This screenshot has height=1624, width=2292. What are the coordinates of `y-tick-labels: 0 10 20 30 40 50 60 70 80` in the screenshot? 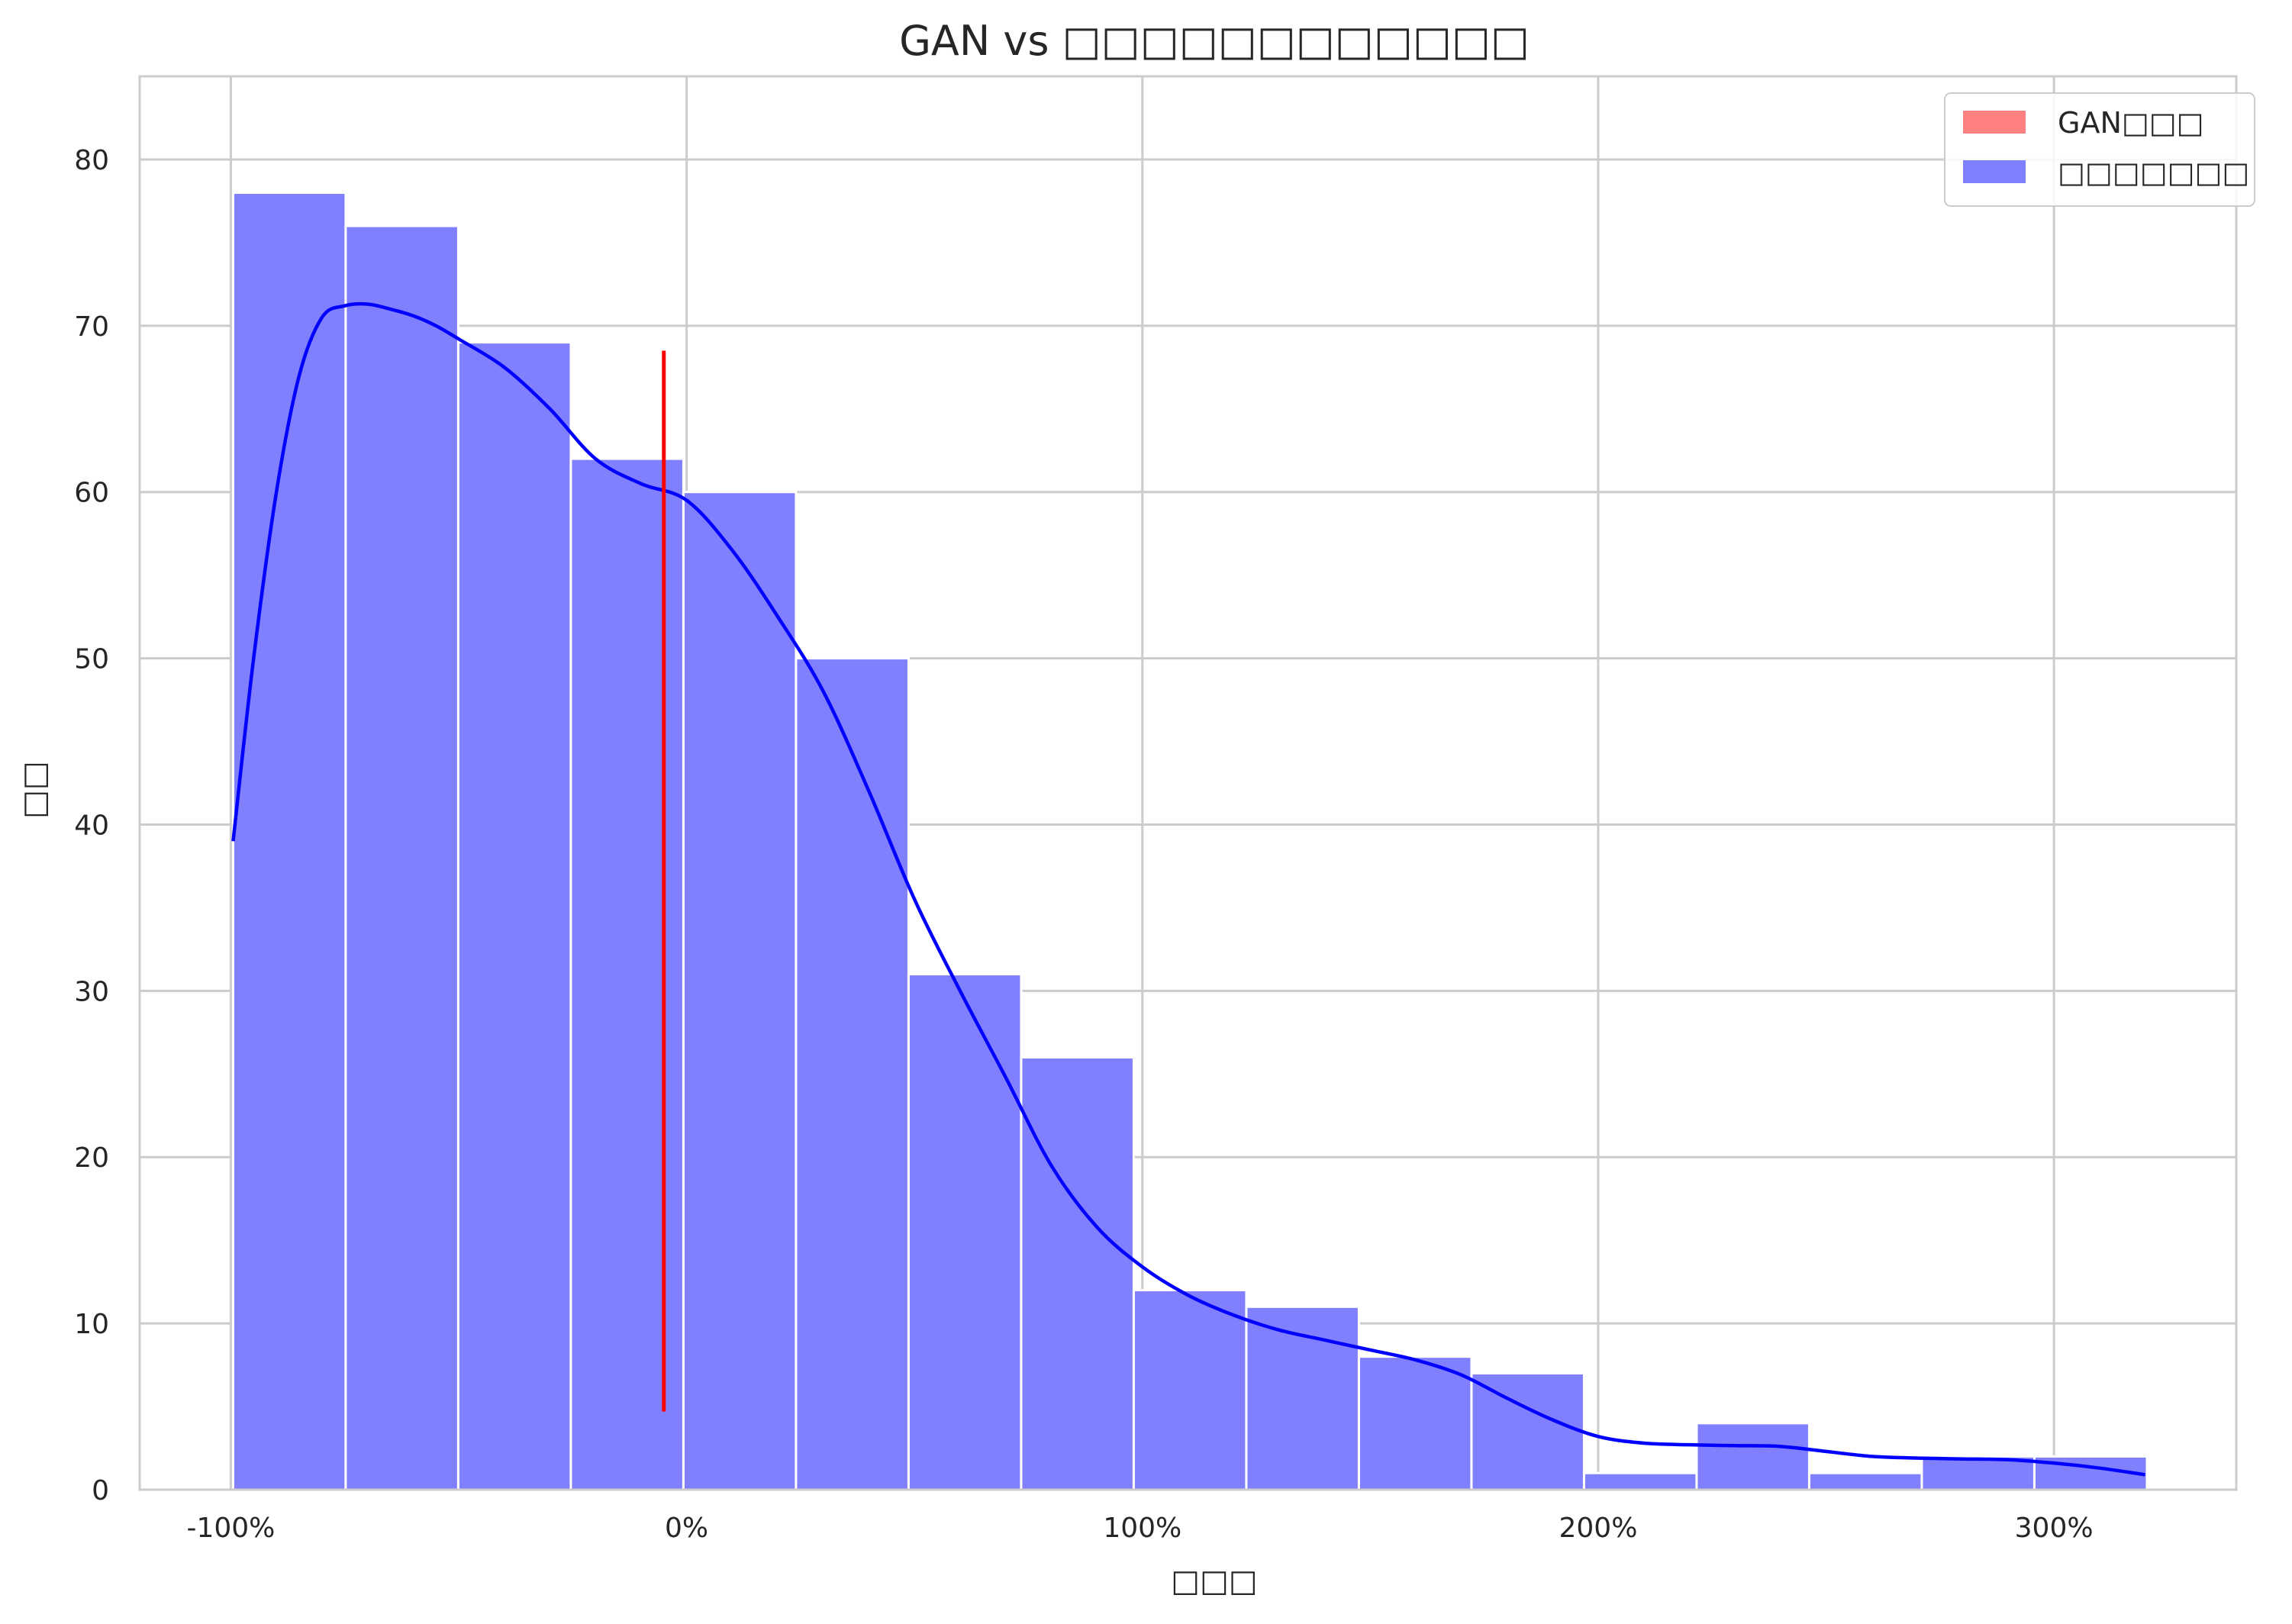 It's located at (91, 825).